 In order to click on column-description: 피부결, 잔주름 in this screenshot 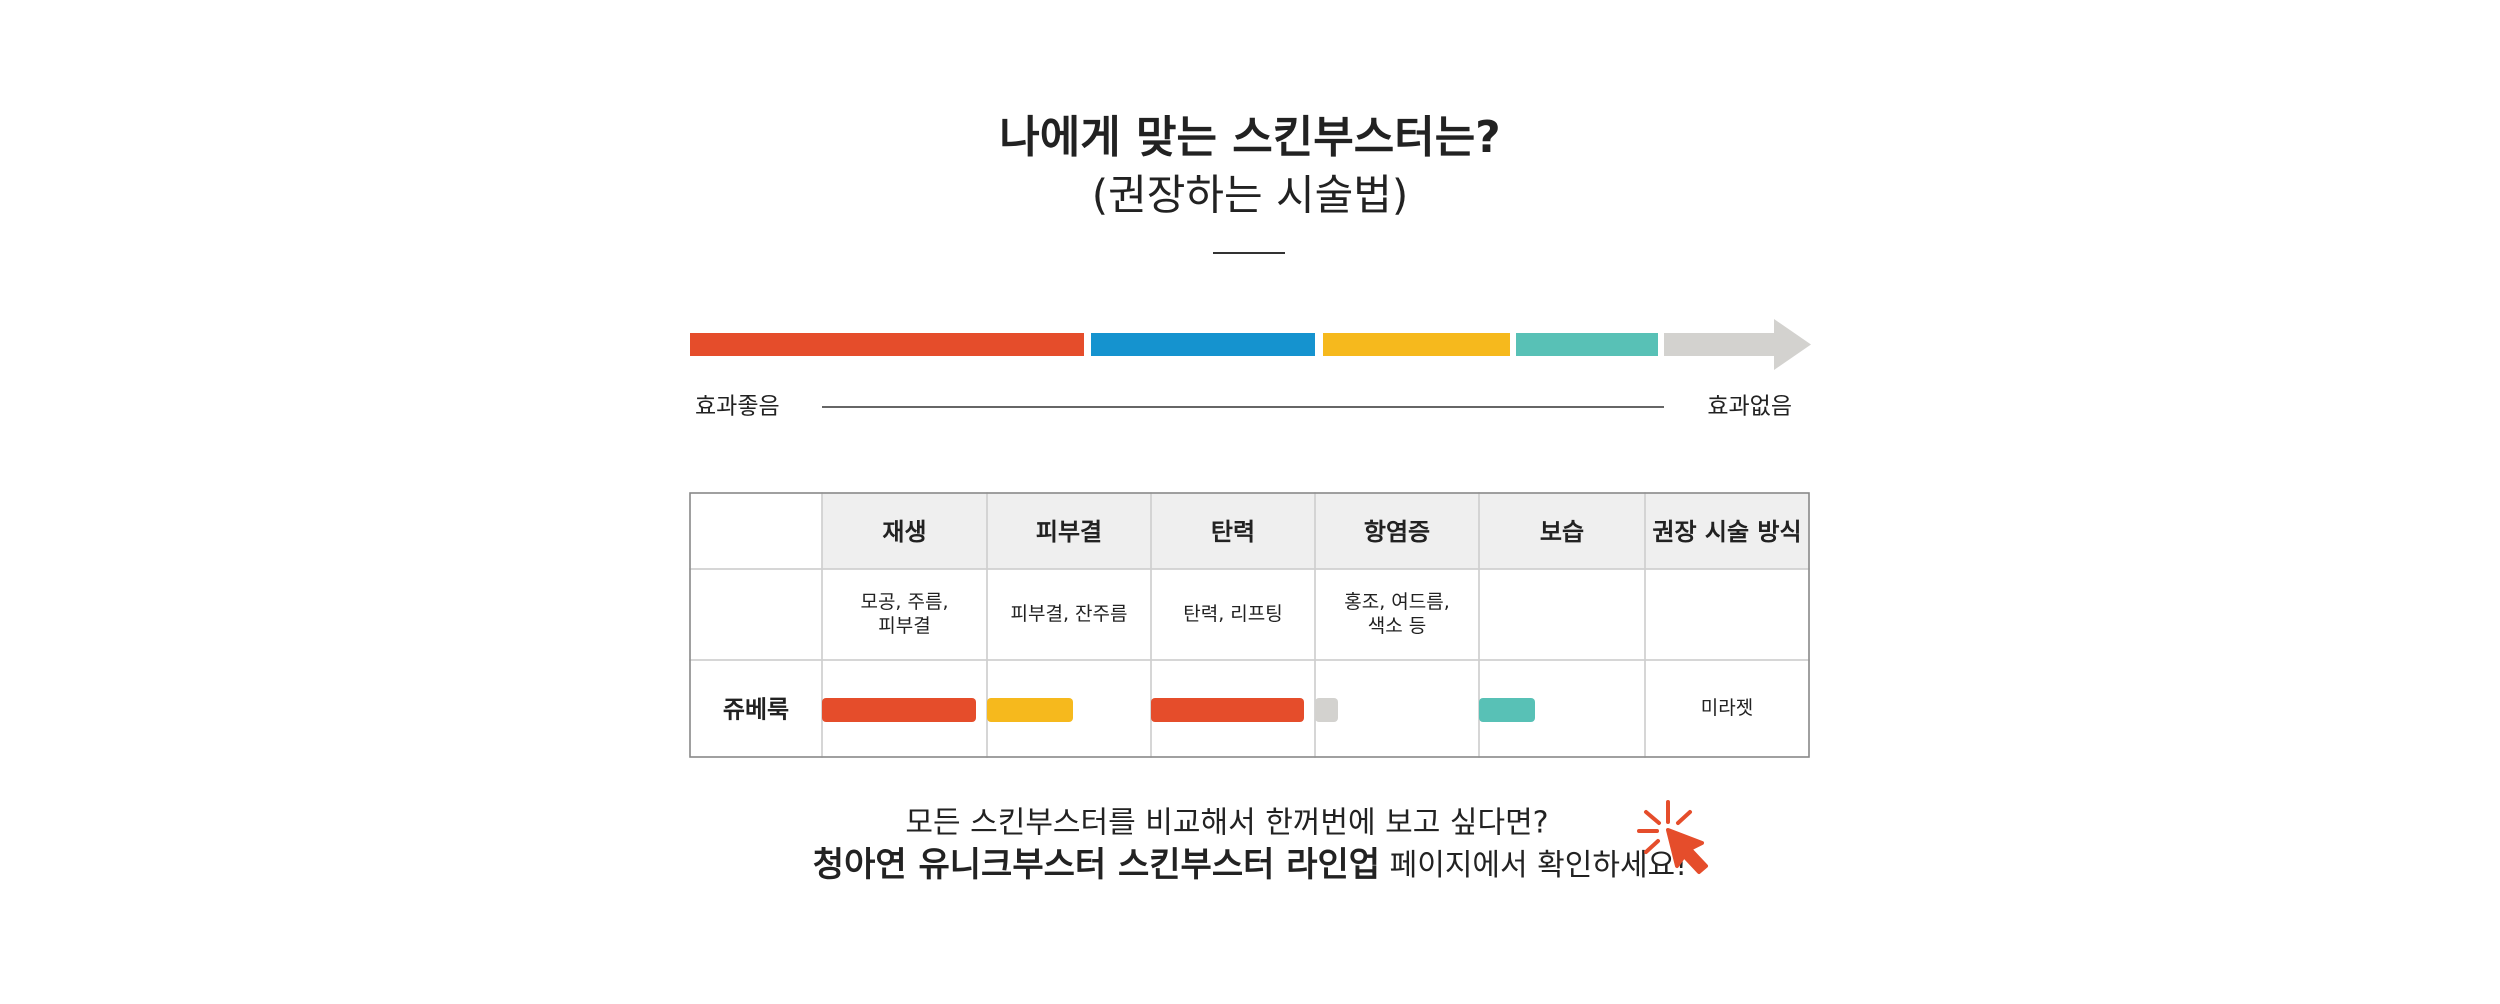, I will do `click(1069, 614)`.